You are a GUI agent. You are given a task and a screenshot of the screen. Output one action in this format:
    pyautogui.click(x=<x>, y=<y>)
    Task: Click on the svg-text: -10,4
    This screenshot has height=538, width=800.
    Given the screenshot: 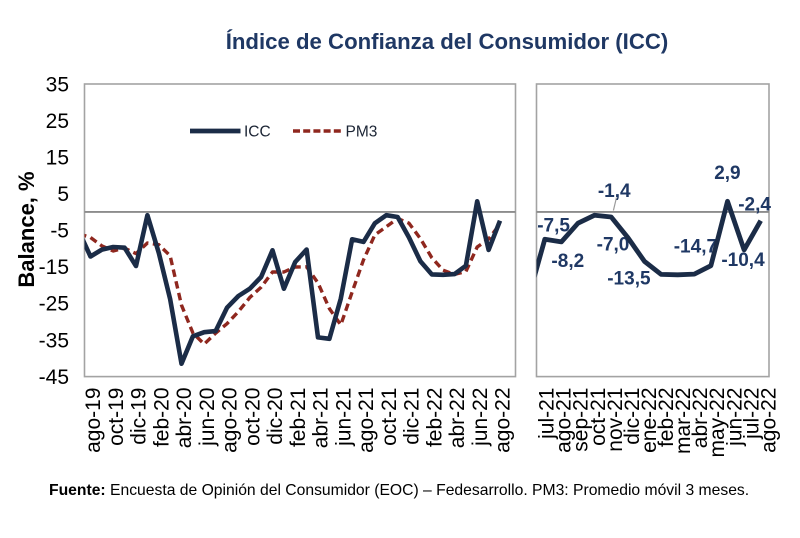 What is the action you would take?
    pyautogui.click(x=743, y=260)
    